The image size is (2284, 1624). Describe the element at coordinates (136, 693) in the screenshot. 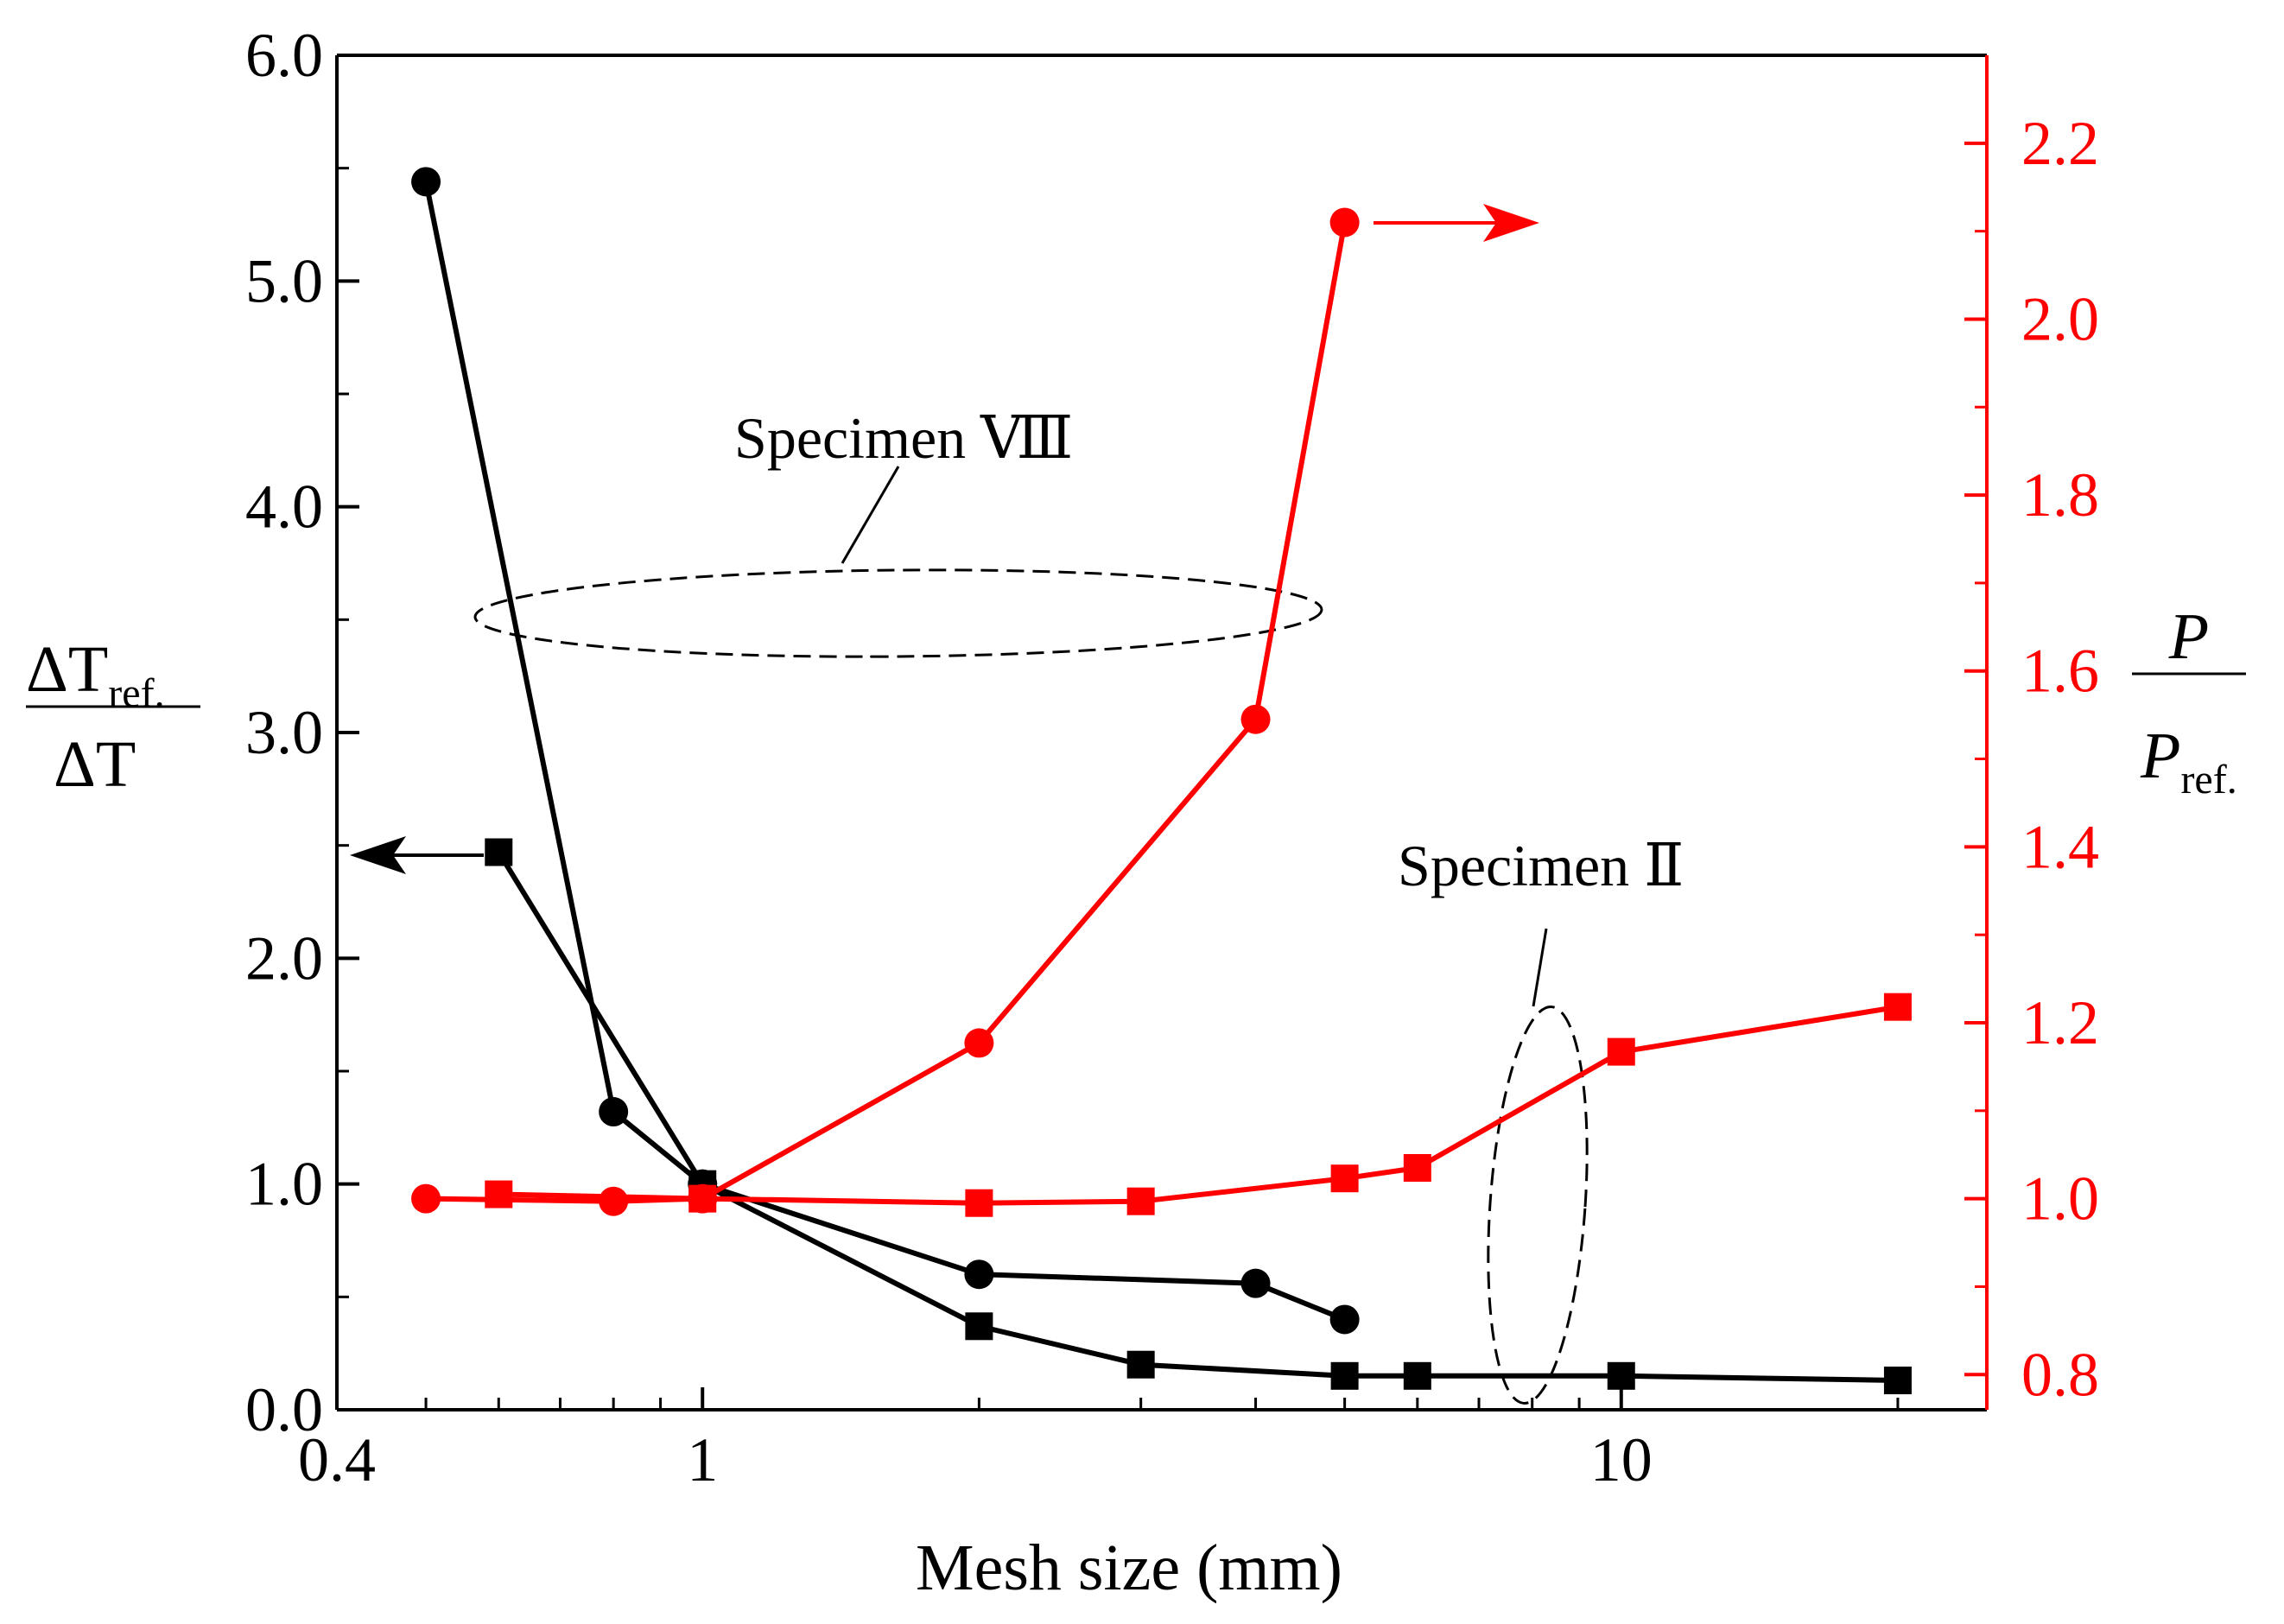

I see `left-title-num-sub: ref.` at that location.